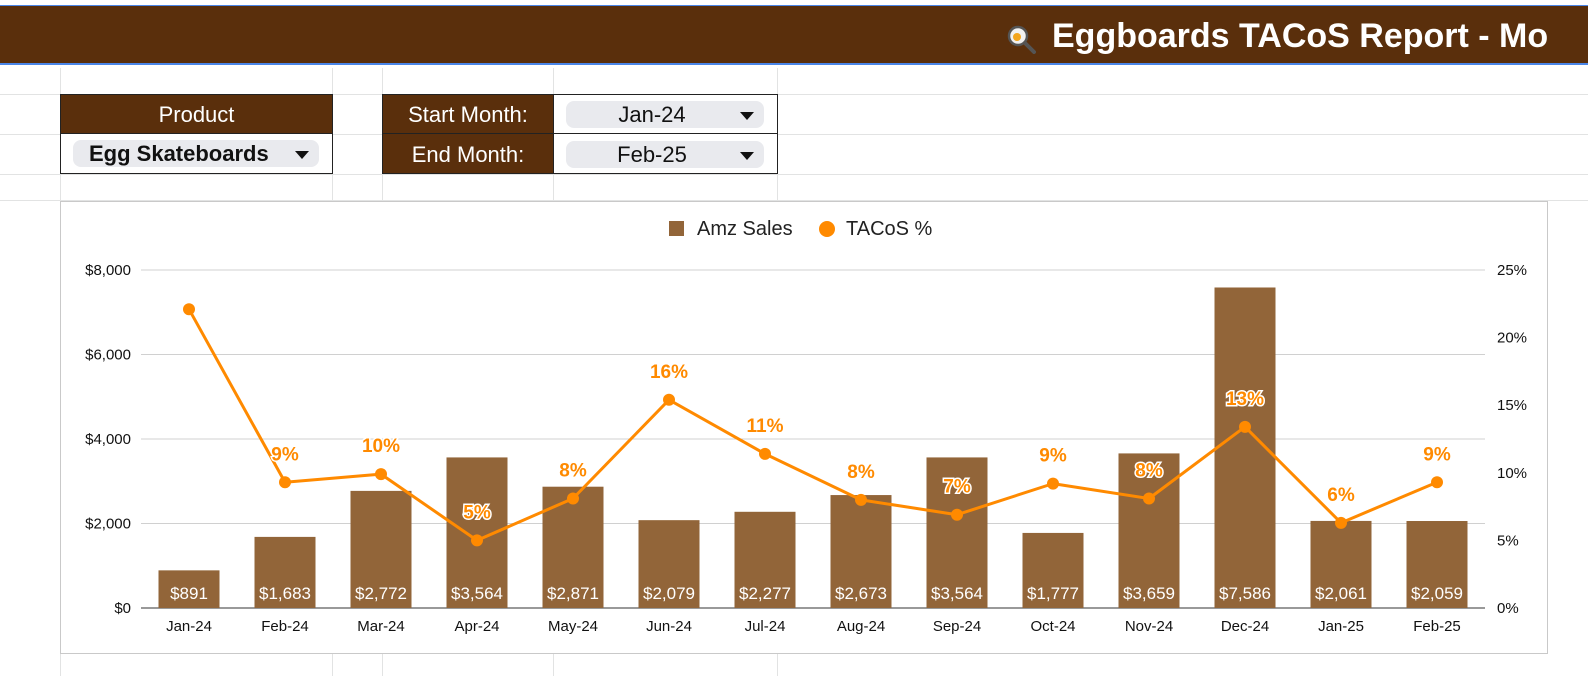 The width and height of the screenshot is (1588, 676). Describe the element at coordinates (108, 439) in the screenshot. I see `y-left-tick-label: $4,000` at that location.